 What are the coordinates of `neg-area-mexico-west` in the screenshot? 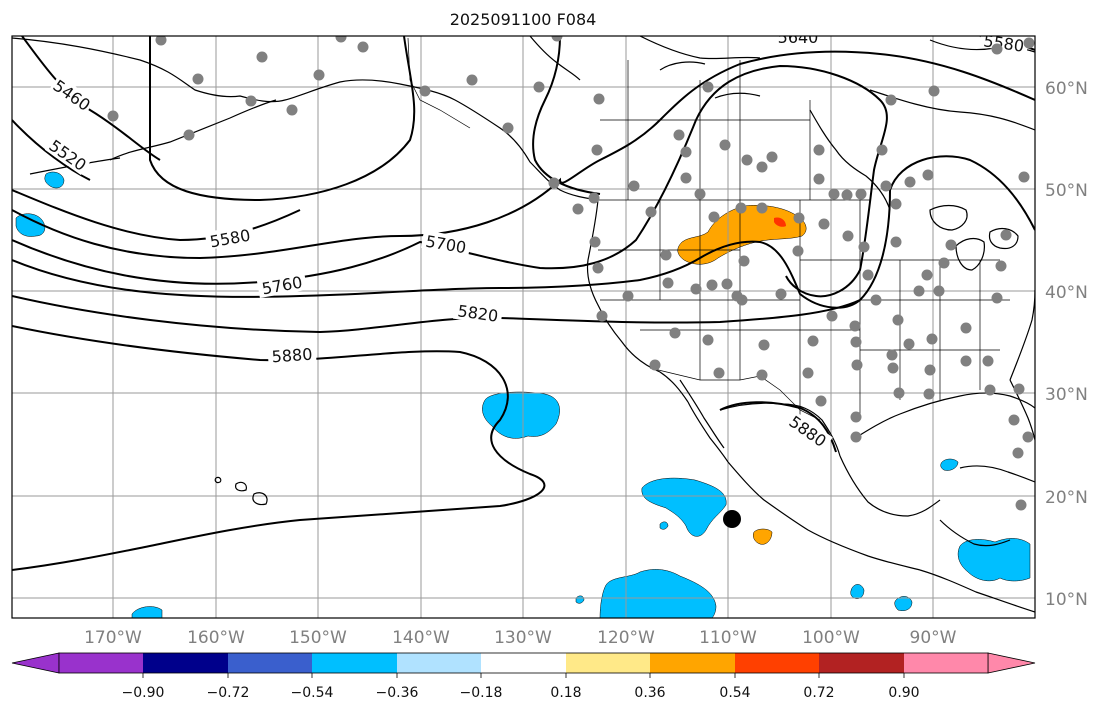 It's located at (684, 507).